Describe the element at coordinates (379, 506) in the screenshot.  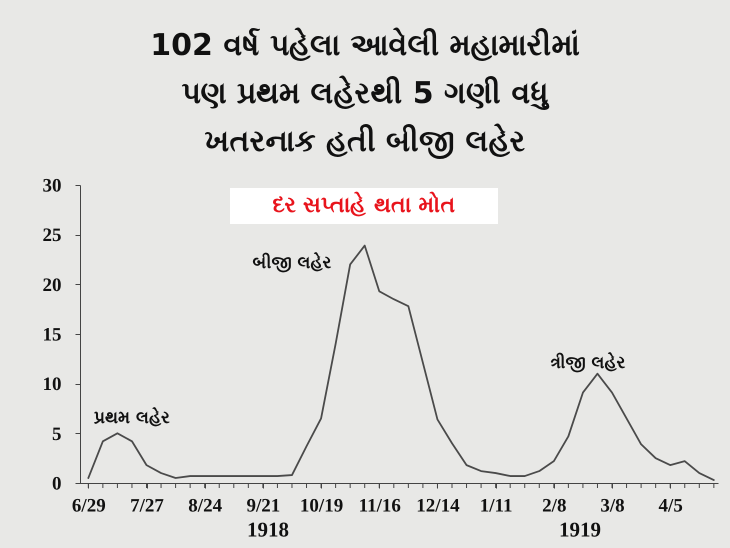
I see `x-tick-label: 11/16` at that location.